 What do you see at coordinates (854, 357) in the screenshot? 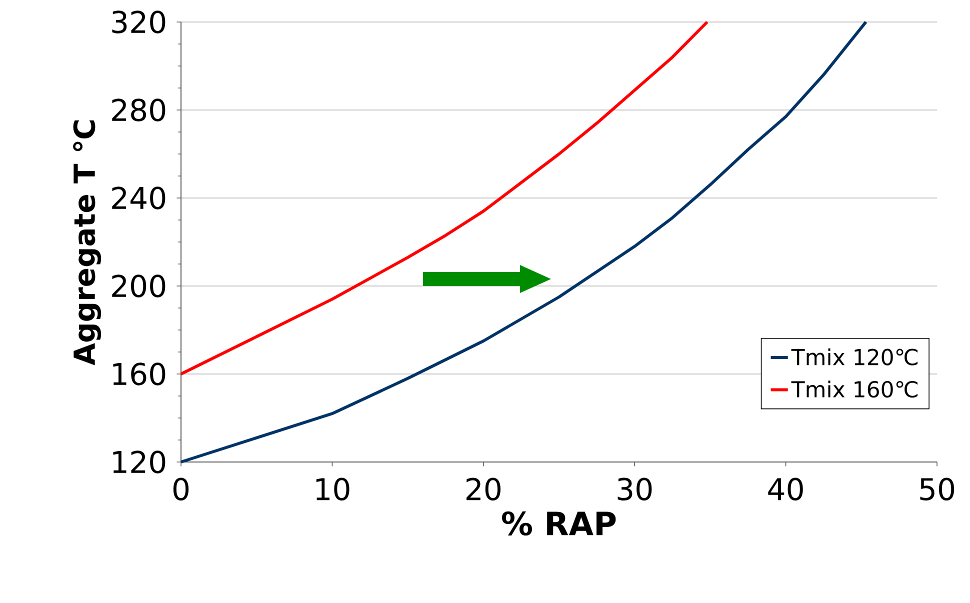
I see `legend-label: Tmix 120℃` at bounding box center [854, 357].